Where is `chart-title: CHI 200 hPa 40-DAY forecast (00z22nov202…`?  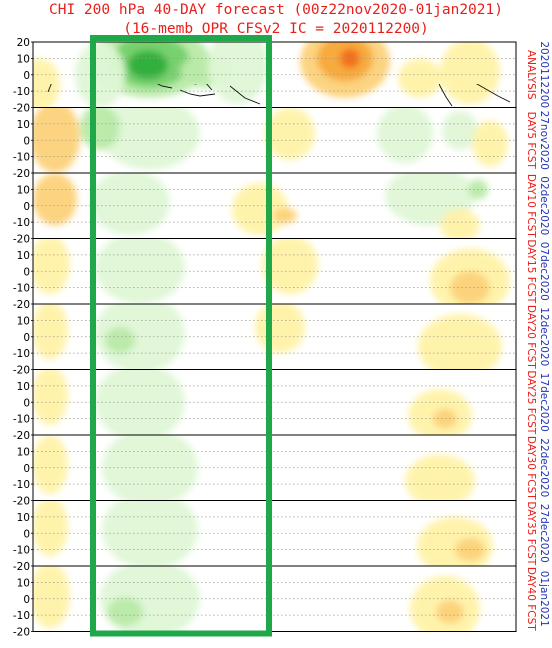 chart-title: CHI 200 hPa 40-DAY forecast (00z22nov202… is located at coordinates (276, 10).